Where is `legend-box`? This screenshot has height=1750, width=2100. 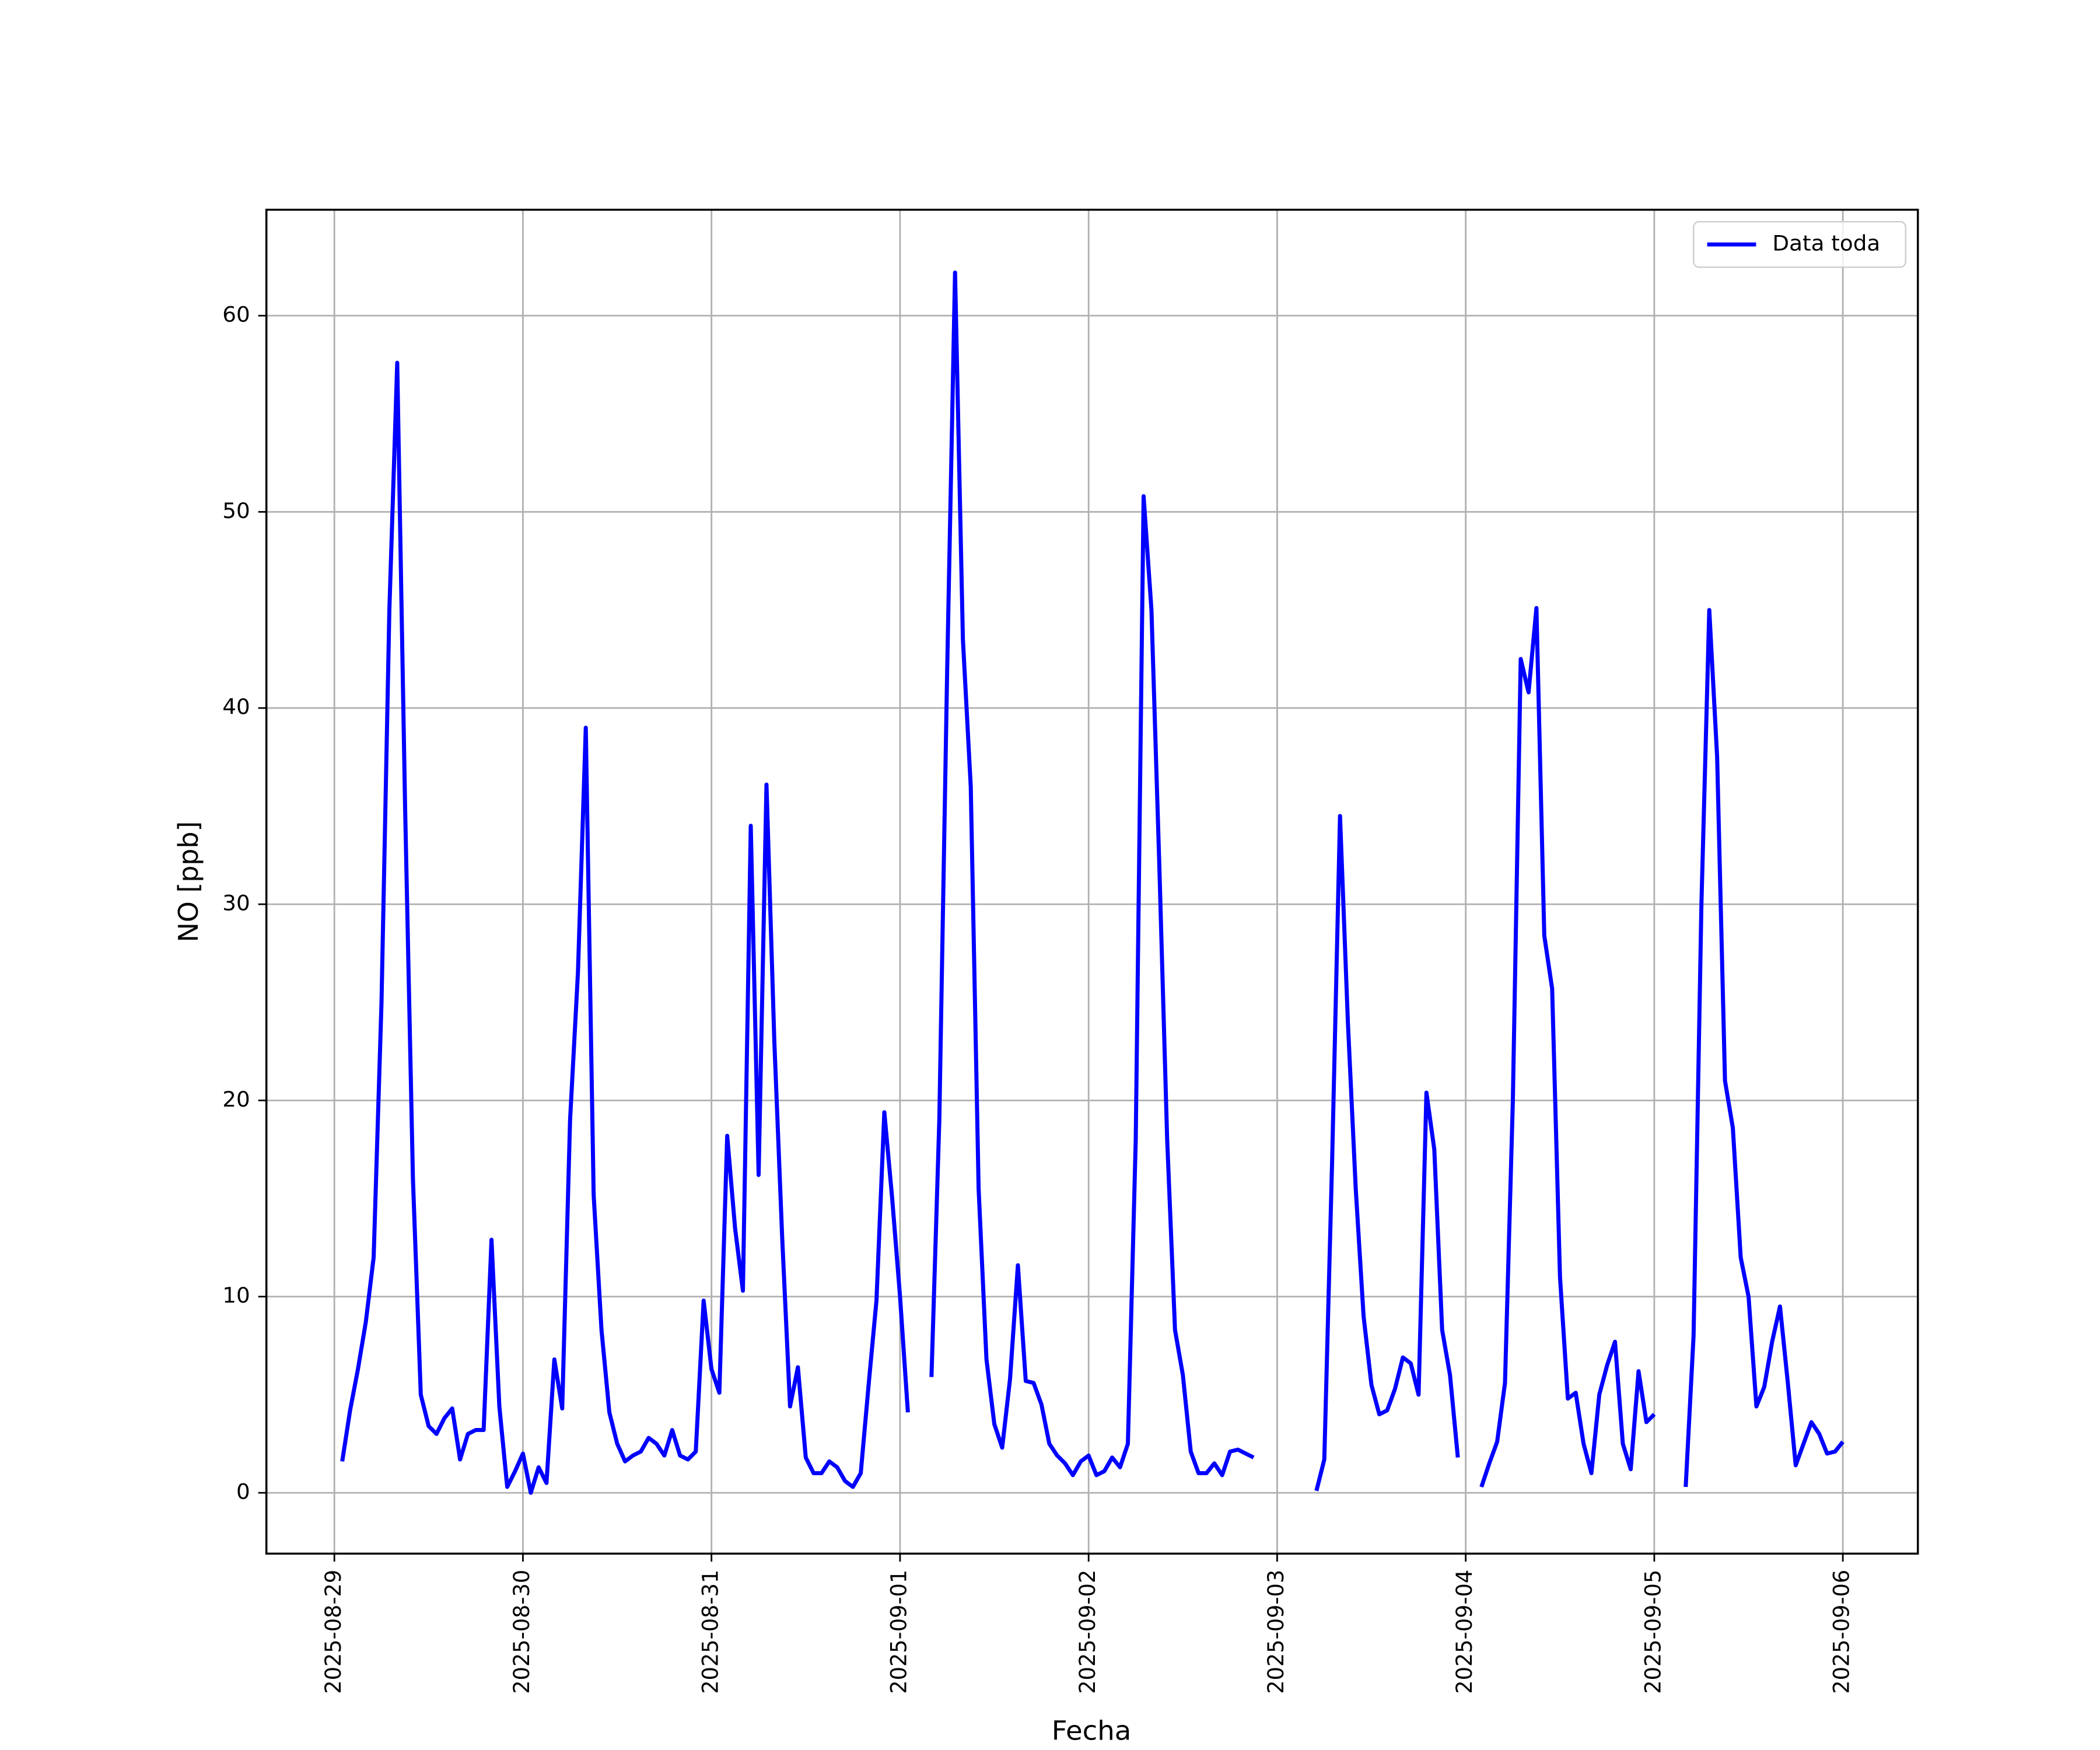
legend-box is located at coordinates (1799, 244).